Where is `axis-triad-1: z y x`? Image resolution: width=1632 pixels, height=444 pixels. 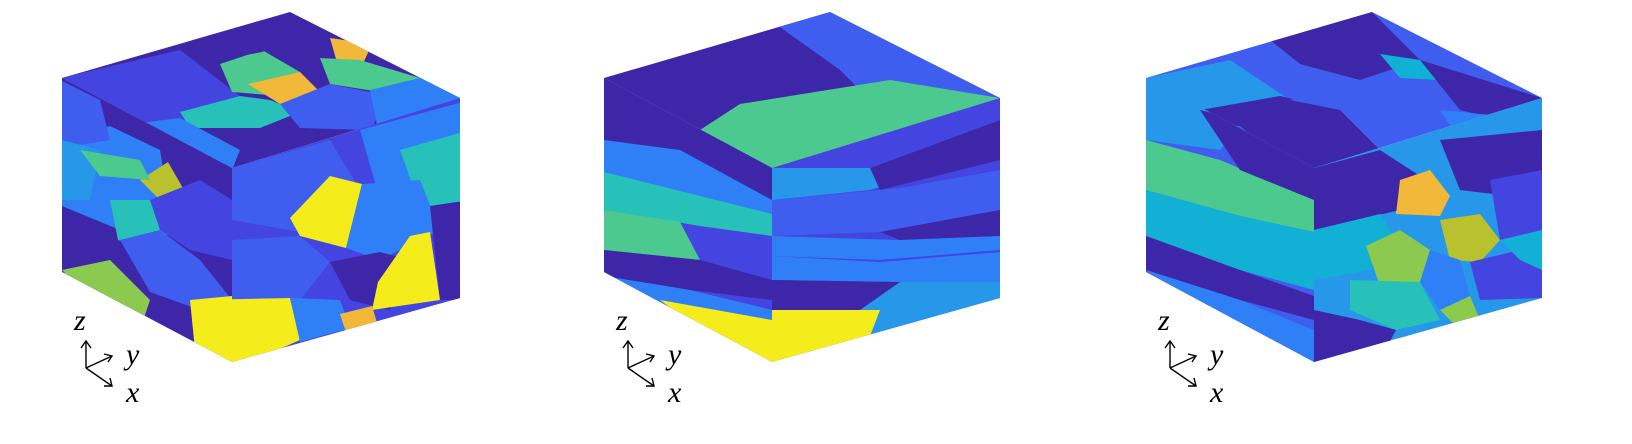 axis-triad-1: z y x is located at coordinates (106, 356).